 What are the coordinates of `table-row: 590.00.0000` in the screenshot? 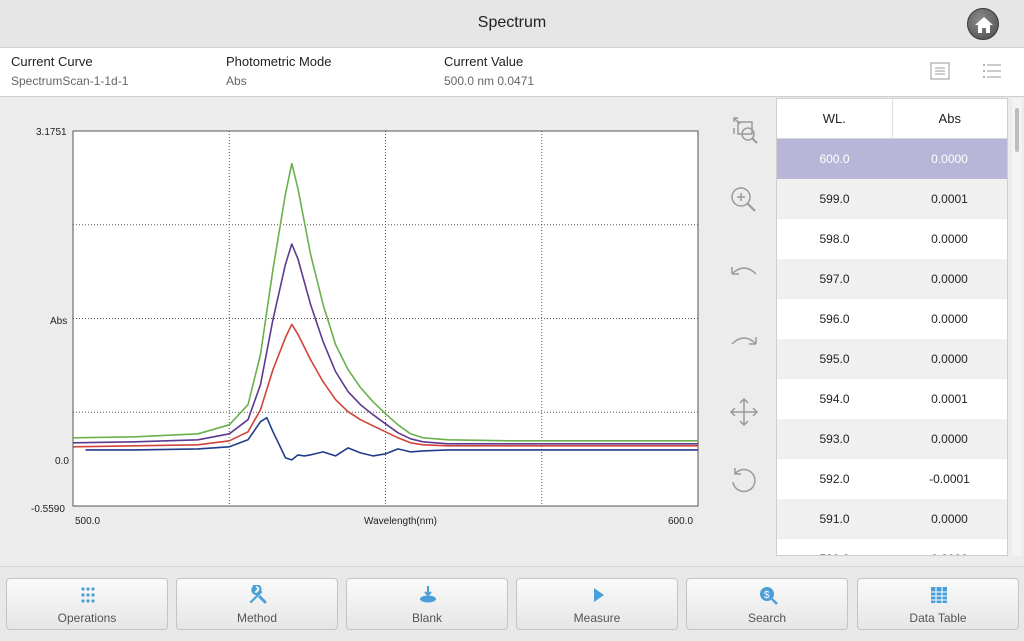 It's located at (892, 547).